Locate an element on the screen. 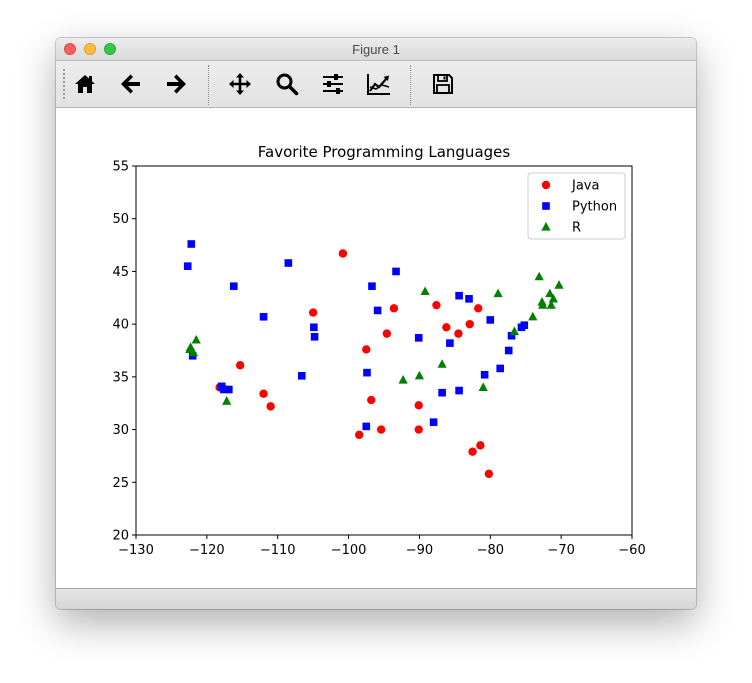  toolbar-separator is located at coordinates (208, 85).